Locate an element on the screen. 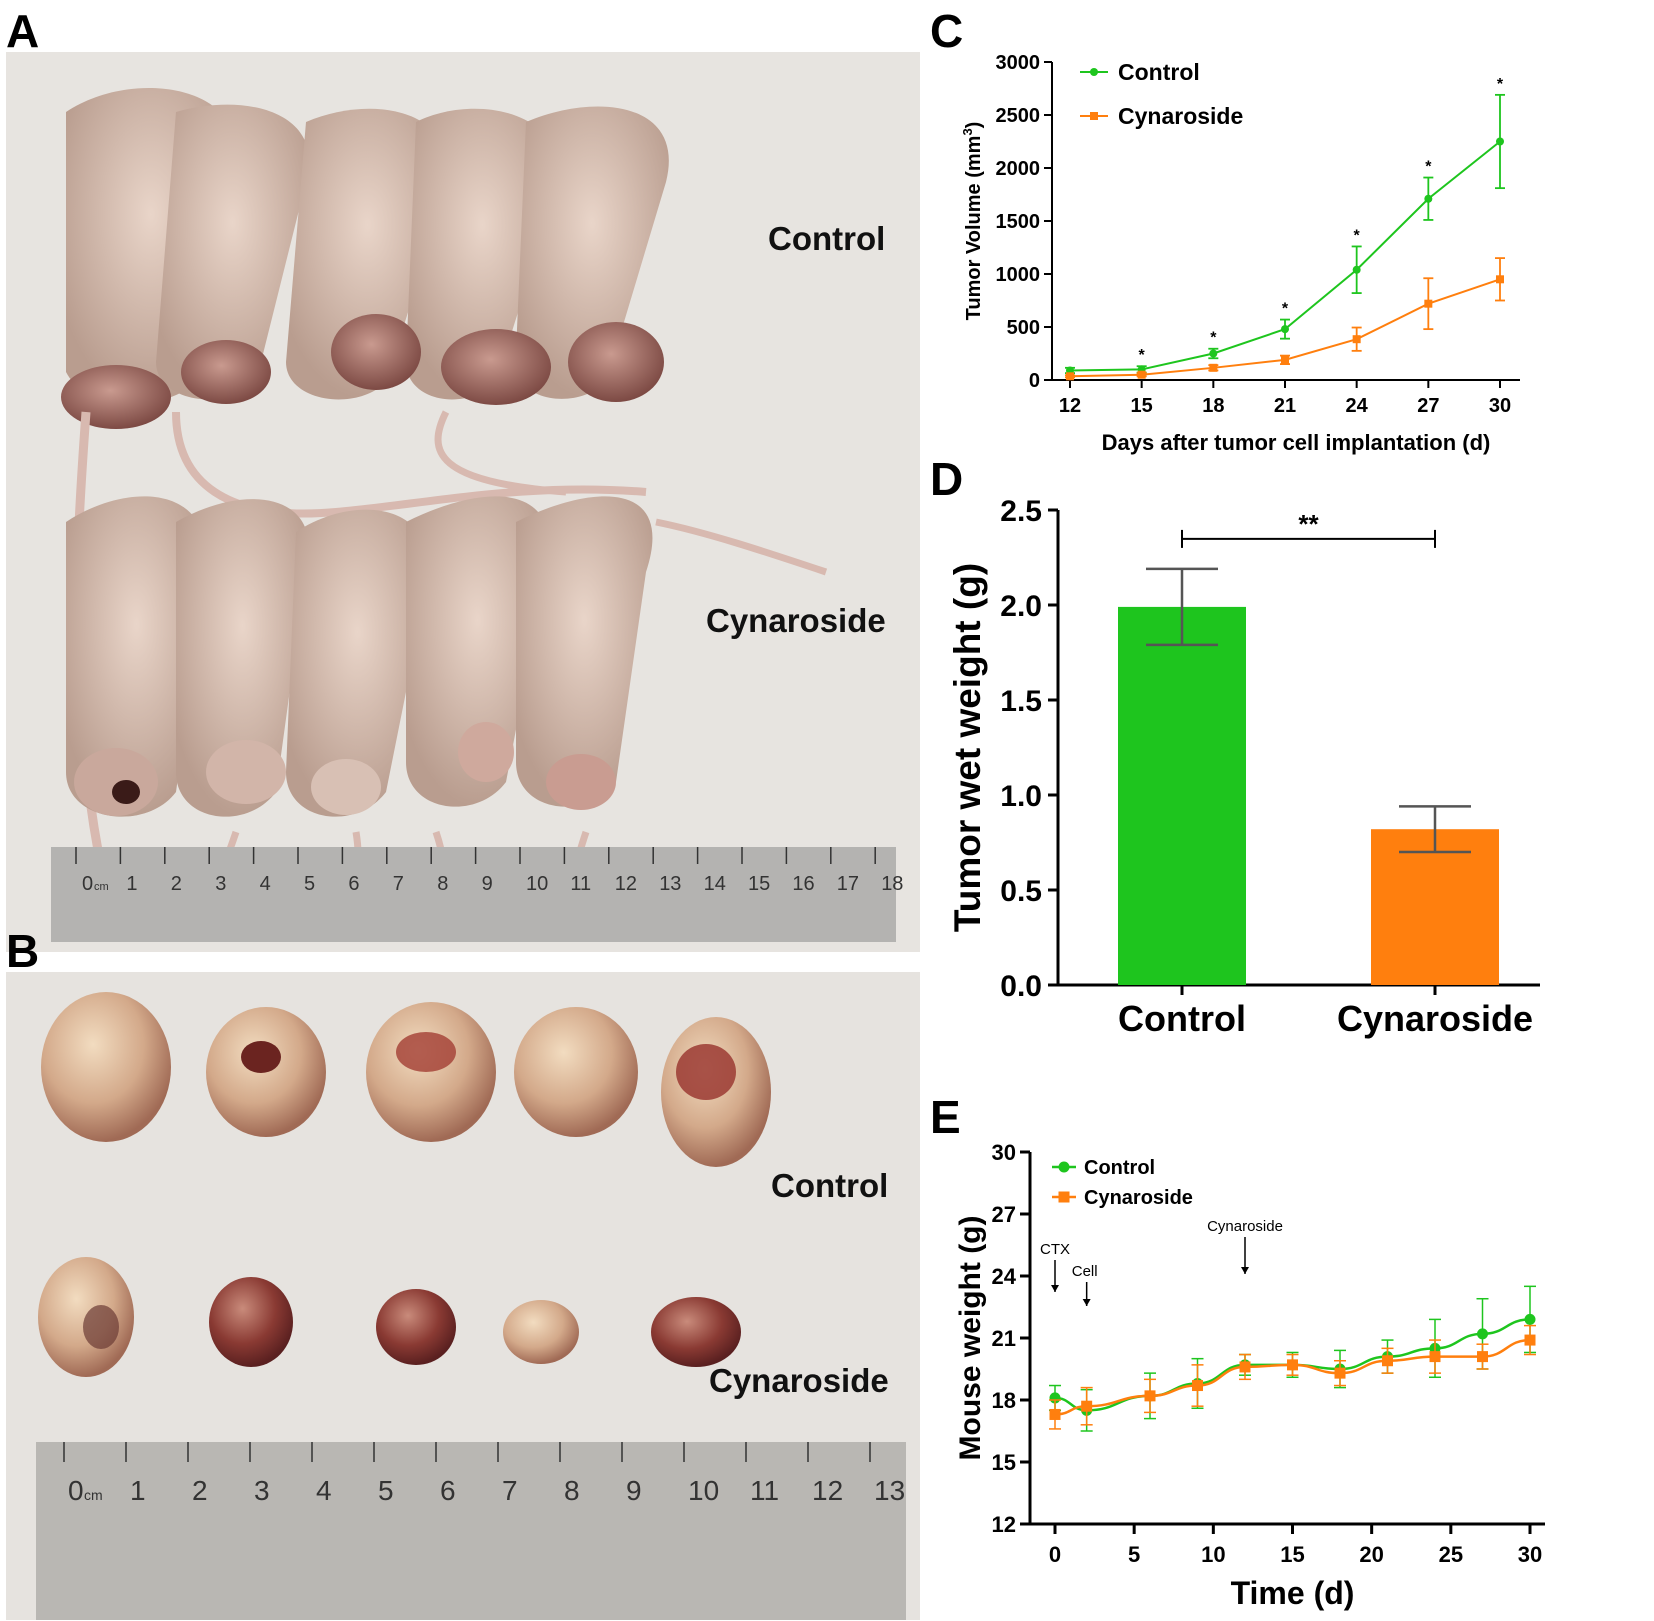 This screenshot has width=1654, height=1621. ruler-label: 3 is located at coordinates (220, 884).